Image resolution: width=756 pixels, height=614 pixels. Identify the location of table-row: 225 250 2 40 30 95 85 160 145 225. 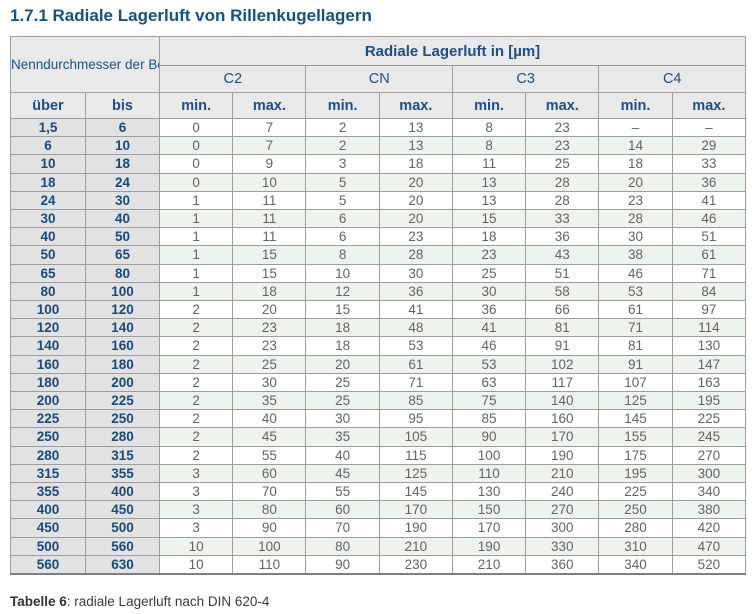
(378, 419).